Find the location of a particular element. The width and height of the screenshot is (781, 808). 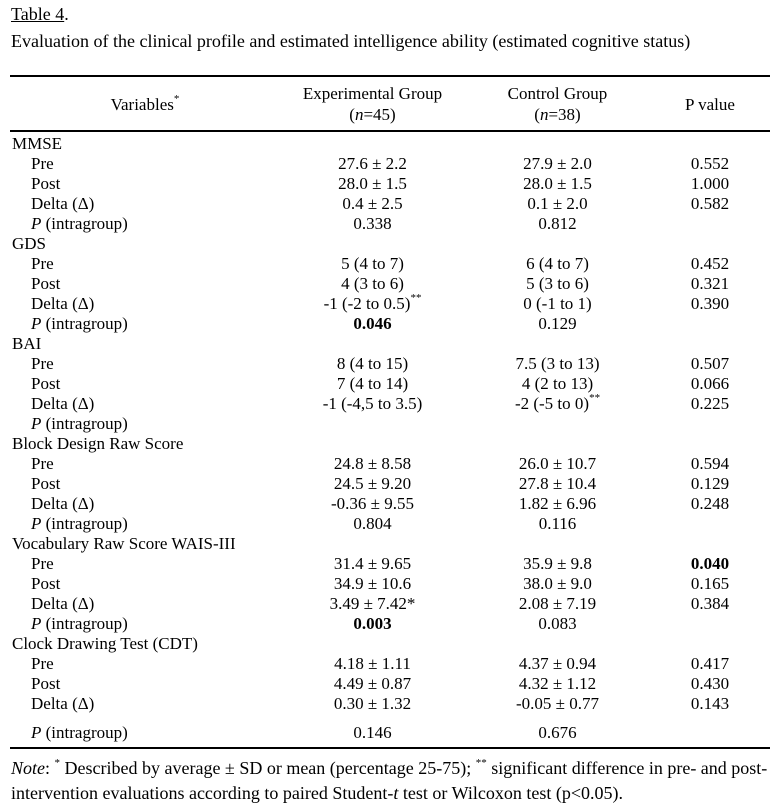

section-row: Clock Drawing Test (CDT) is located at coordinates (390, 644).